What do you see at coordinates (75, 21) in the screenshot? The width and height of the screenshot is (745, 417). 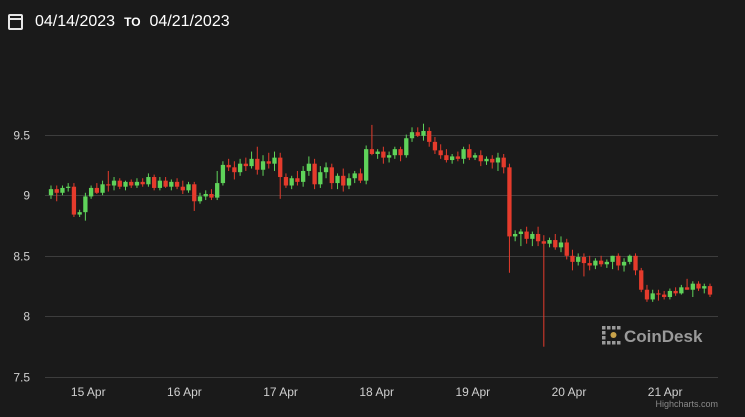 I see `from-date: 04/14/2023` at bounding box center [75, 21].